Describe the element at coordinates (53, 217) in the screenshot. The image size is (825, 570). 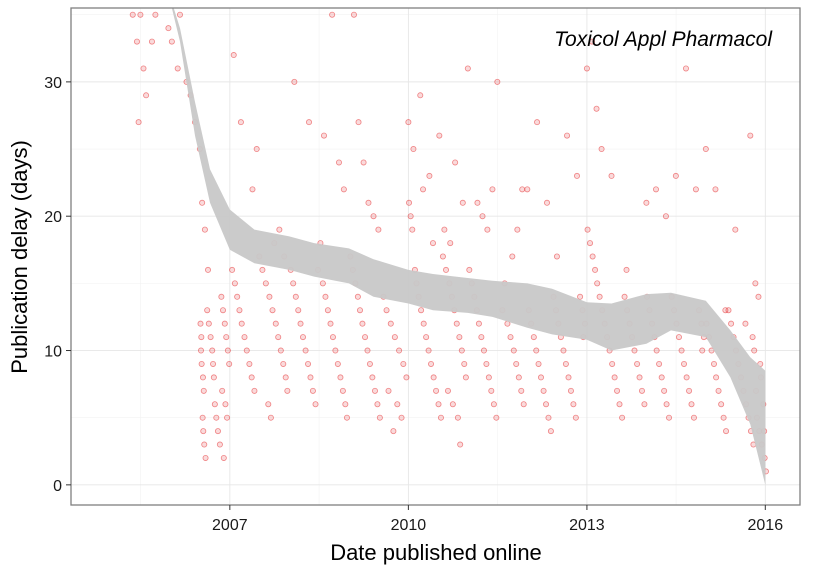
I see `y-tick-label: 20` at that location.